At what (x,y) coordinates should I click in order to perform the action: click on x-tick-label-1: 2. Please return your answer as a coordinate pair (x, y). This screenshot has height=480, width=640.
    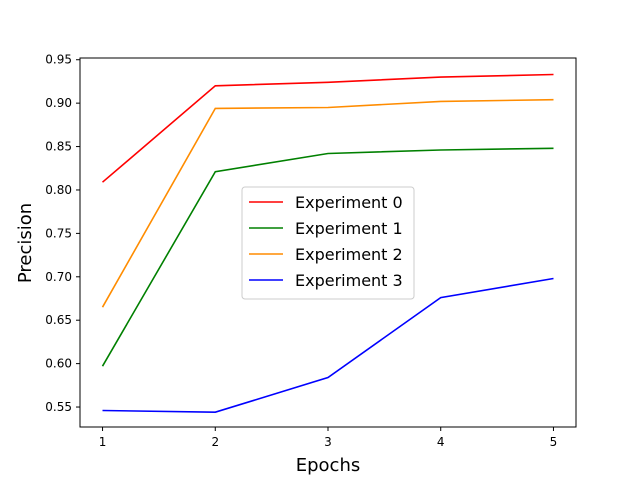
    Looking at the image, I should click on (215, 442).